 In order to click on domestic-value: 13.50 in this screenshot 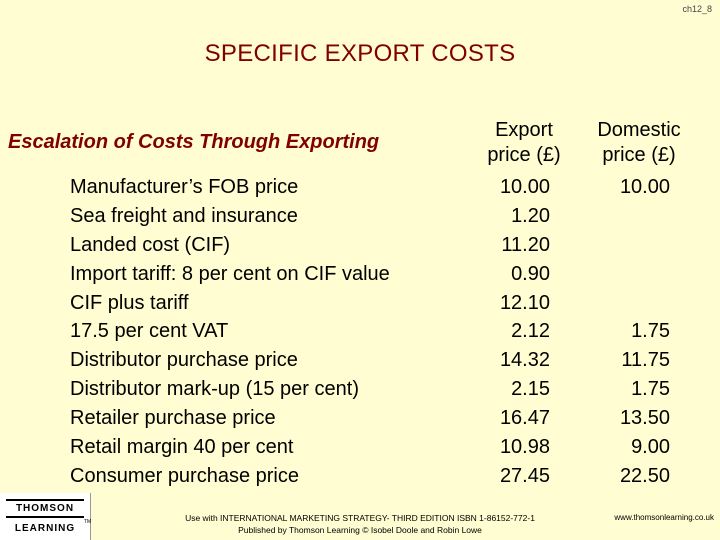, I will do `click(644, 418)`.